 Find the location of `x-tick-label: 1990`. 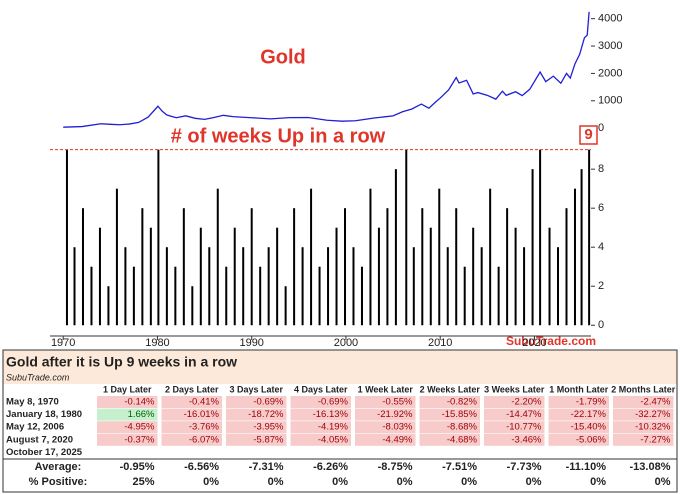

x-tick-label: 1990 is located at coordinates (251, 343).